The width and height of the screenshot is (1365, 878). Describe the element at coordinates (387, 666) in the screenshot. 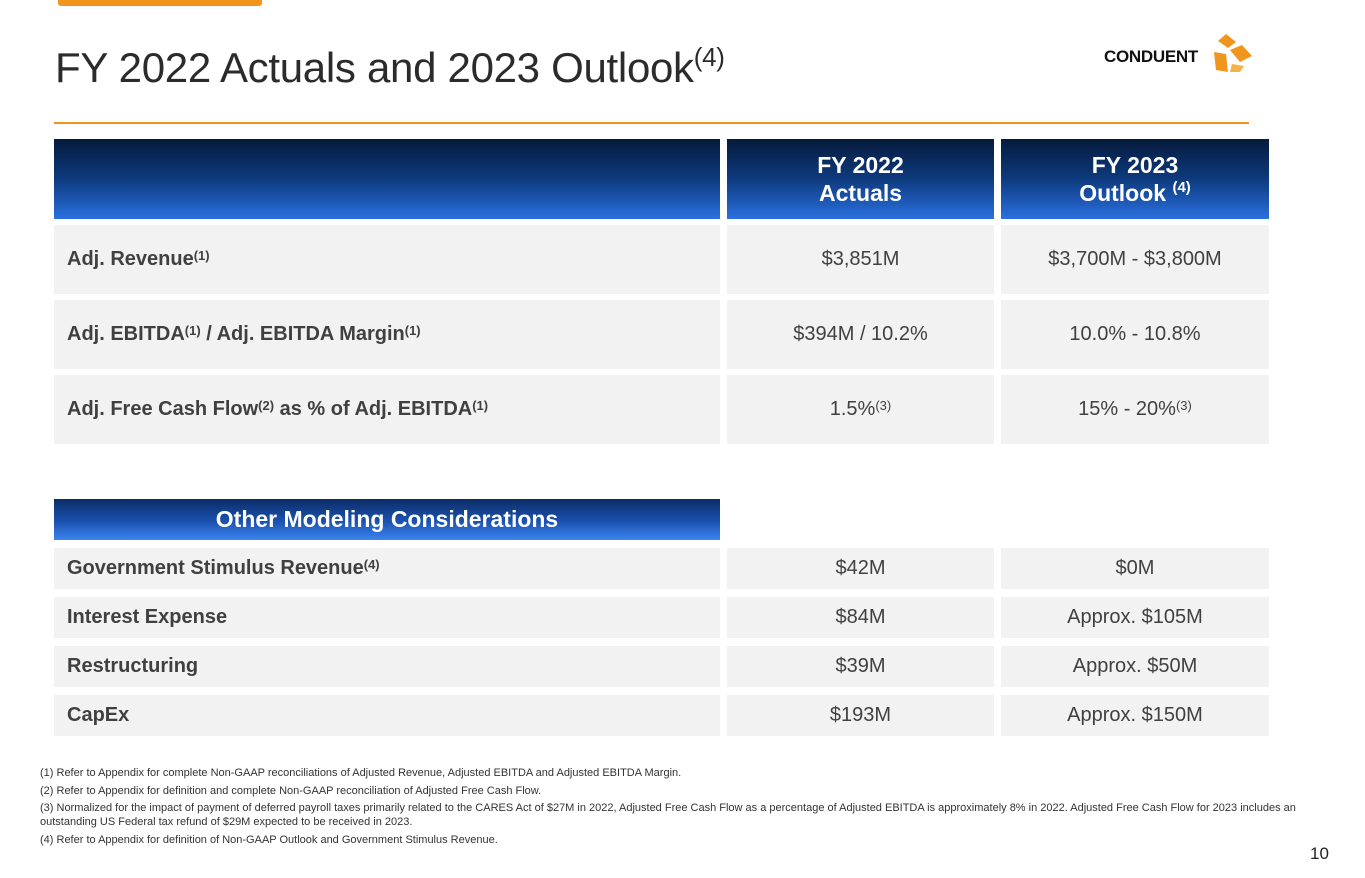

I see `table-row-label: Restructuring` at that location.